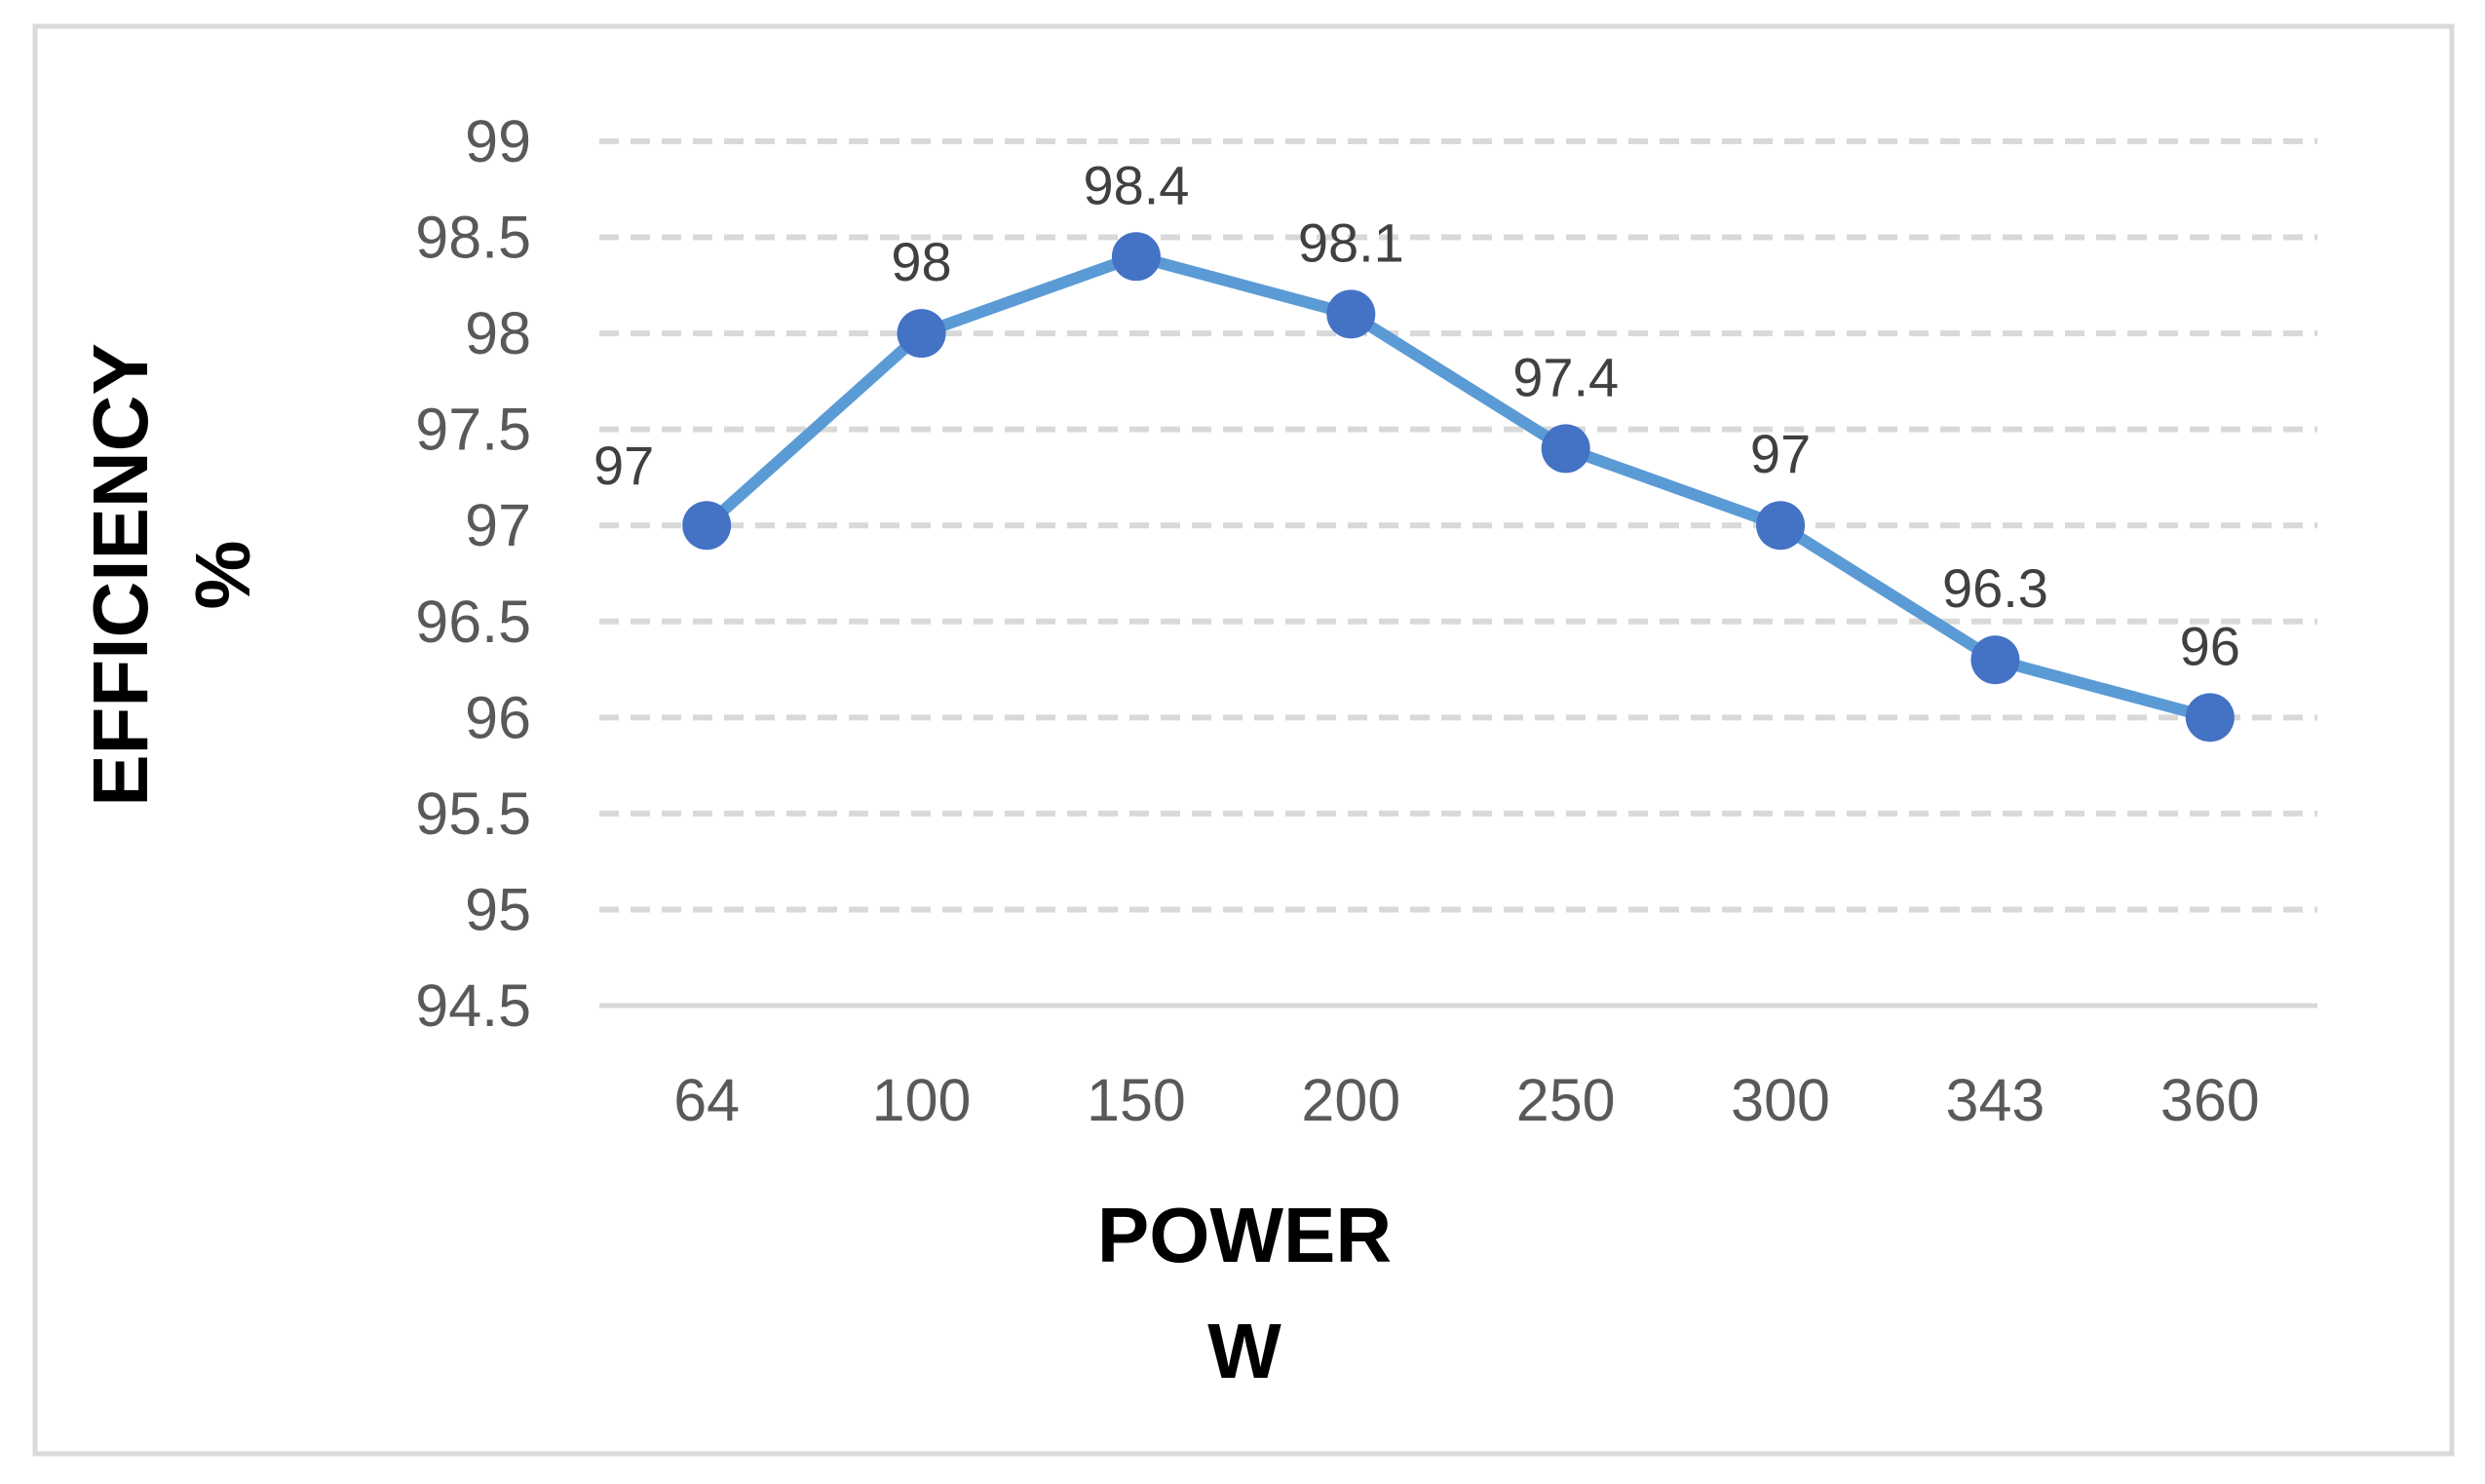 This screenshot has width=2485, height=1484. I want to click on y-tick-label: 96.5, so click(473, 622).